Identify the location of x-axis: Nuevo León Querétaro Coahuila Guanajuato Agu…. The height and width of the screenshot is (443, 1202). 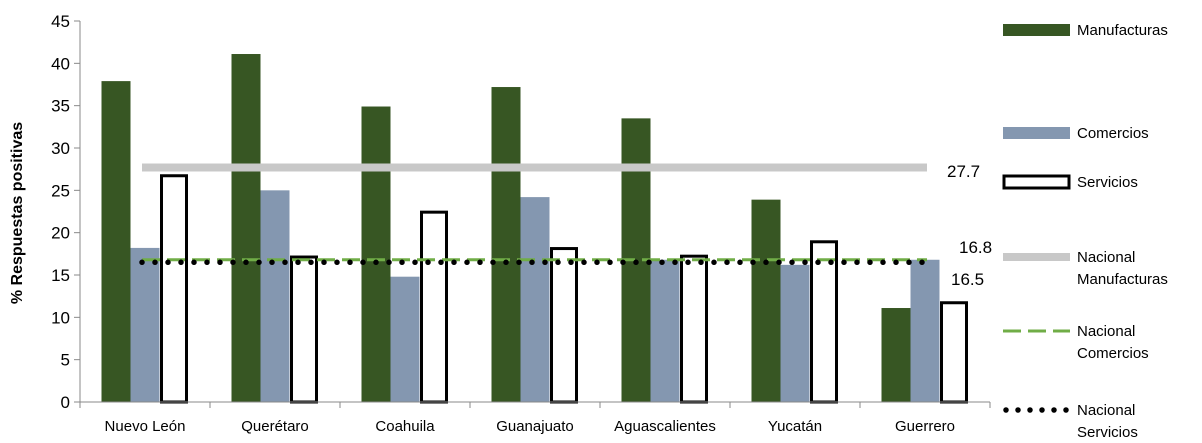
(535, 418).